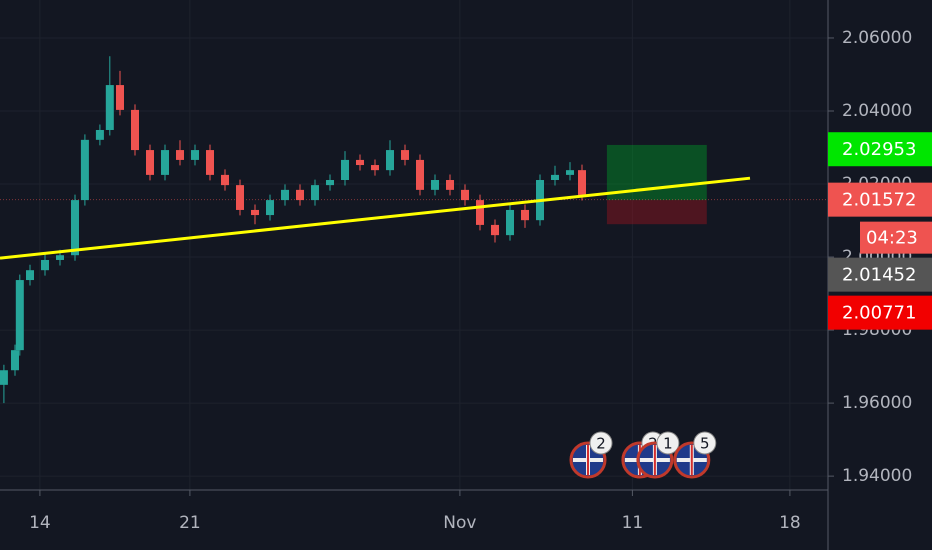 This screenshot has height=550, width=932. Describe the element at coordinates (375, 218) in the screenshot. I see `trendline` at that location.